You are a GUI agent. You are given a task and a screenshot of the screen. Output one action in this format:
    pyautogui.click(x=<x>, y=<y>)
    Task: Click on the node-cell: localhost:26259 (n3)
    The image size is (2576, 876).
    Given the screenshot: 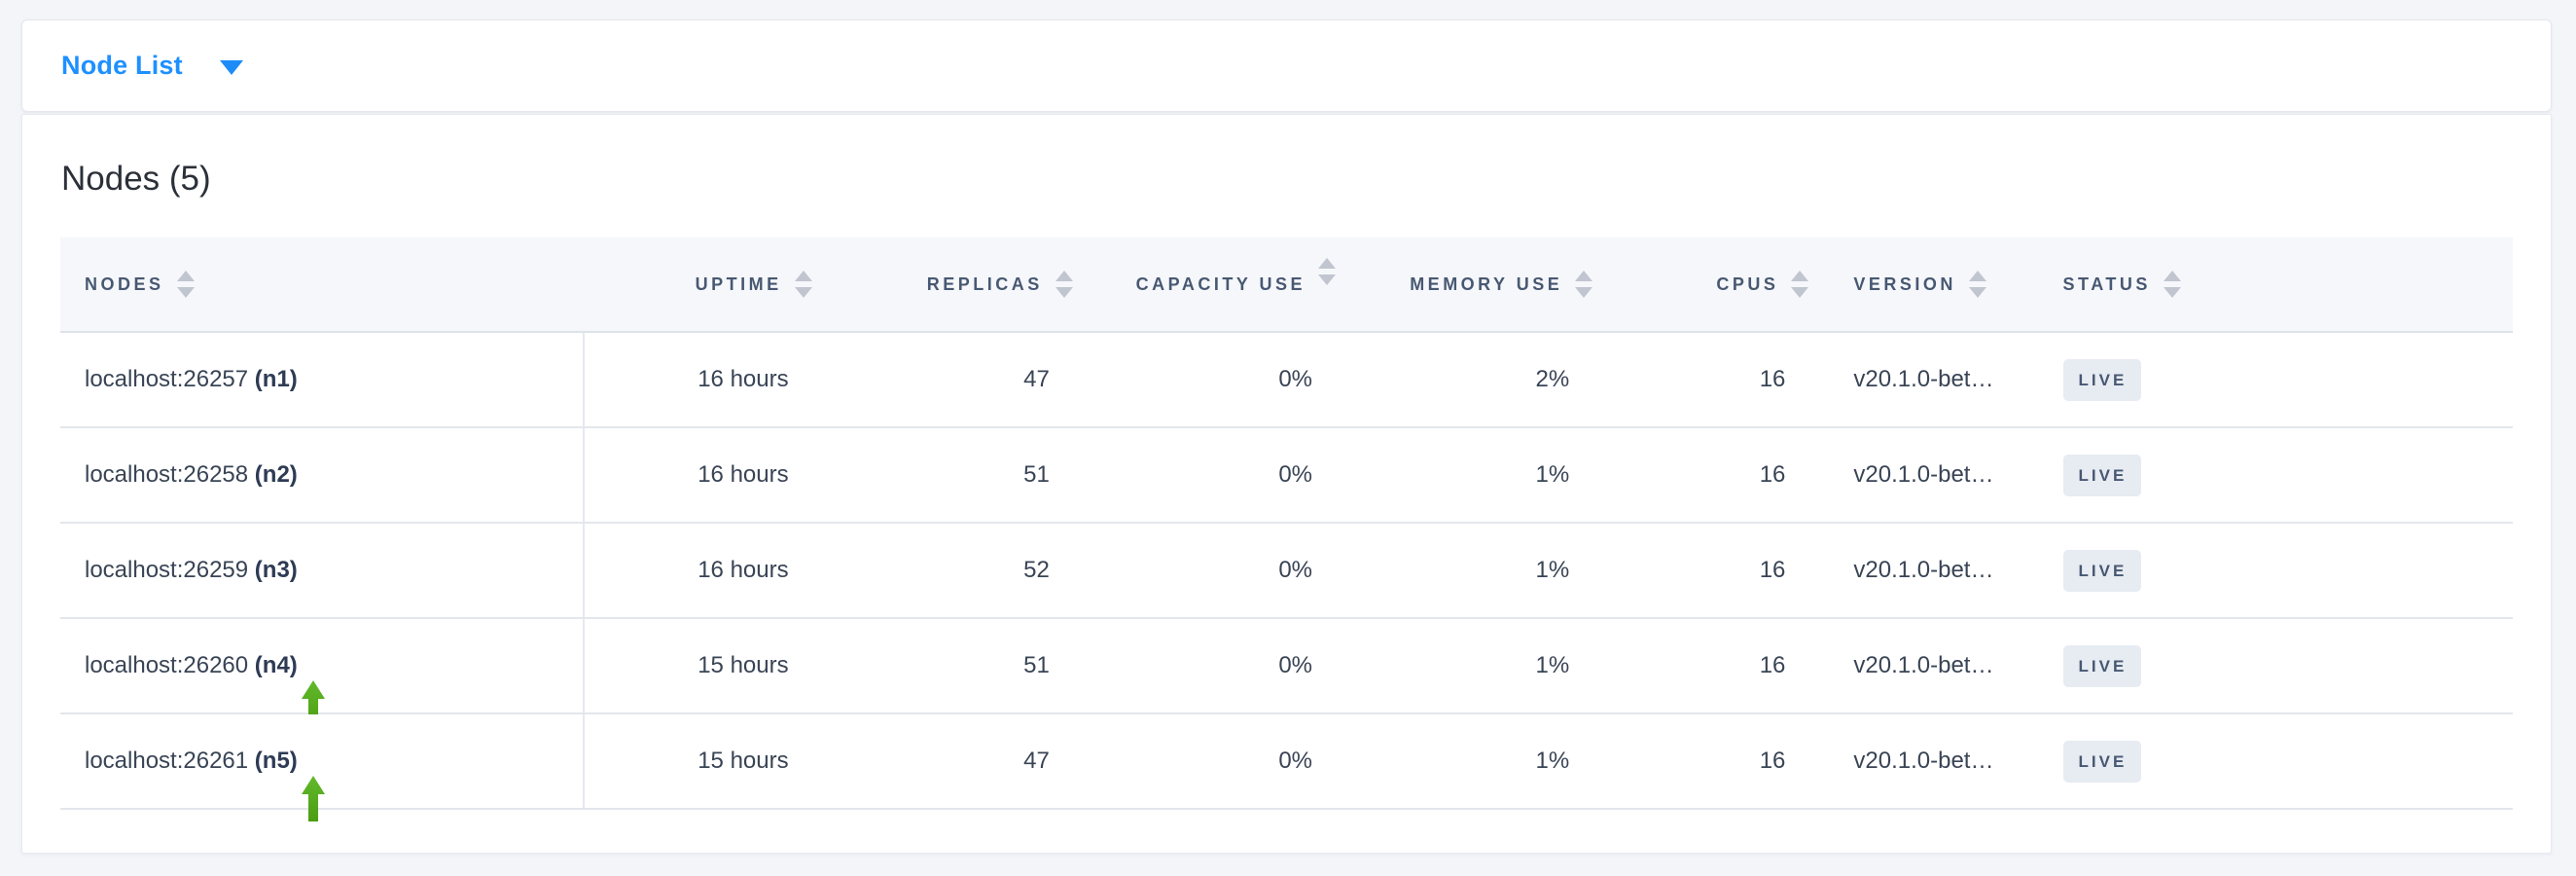 What is the action you would take?
    pyautogui.click(x=323, y=571)
    